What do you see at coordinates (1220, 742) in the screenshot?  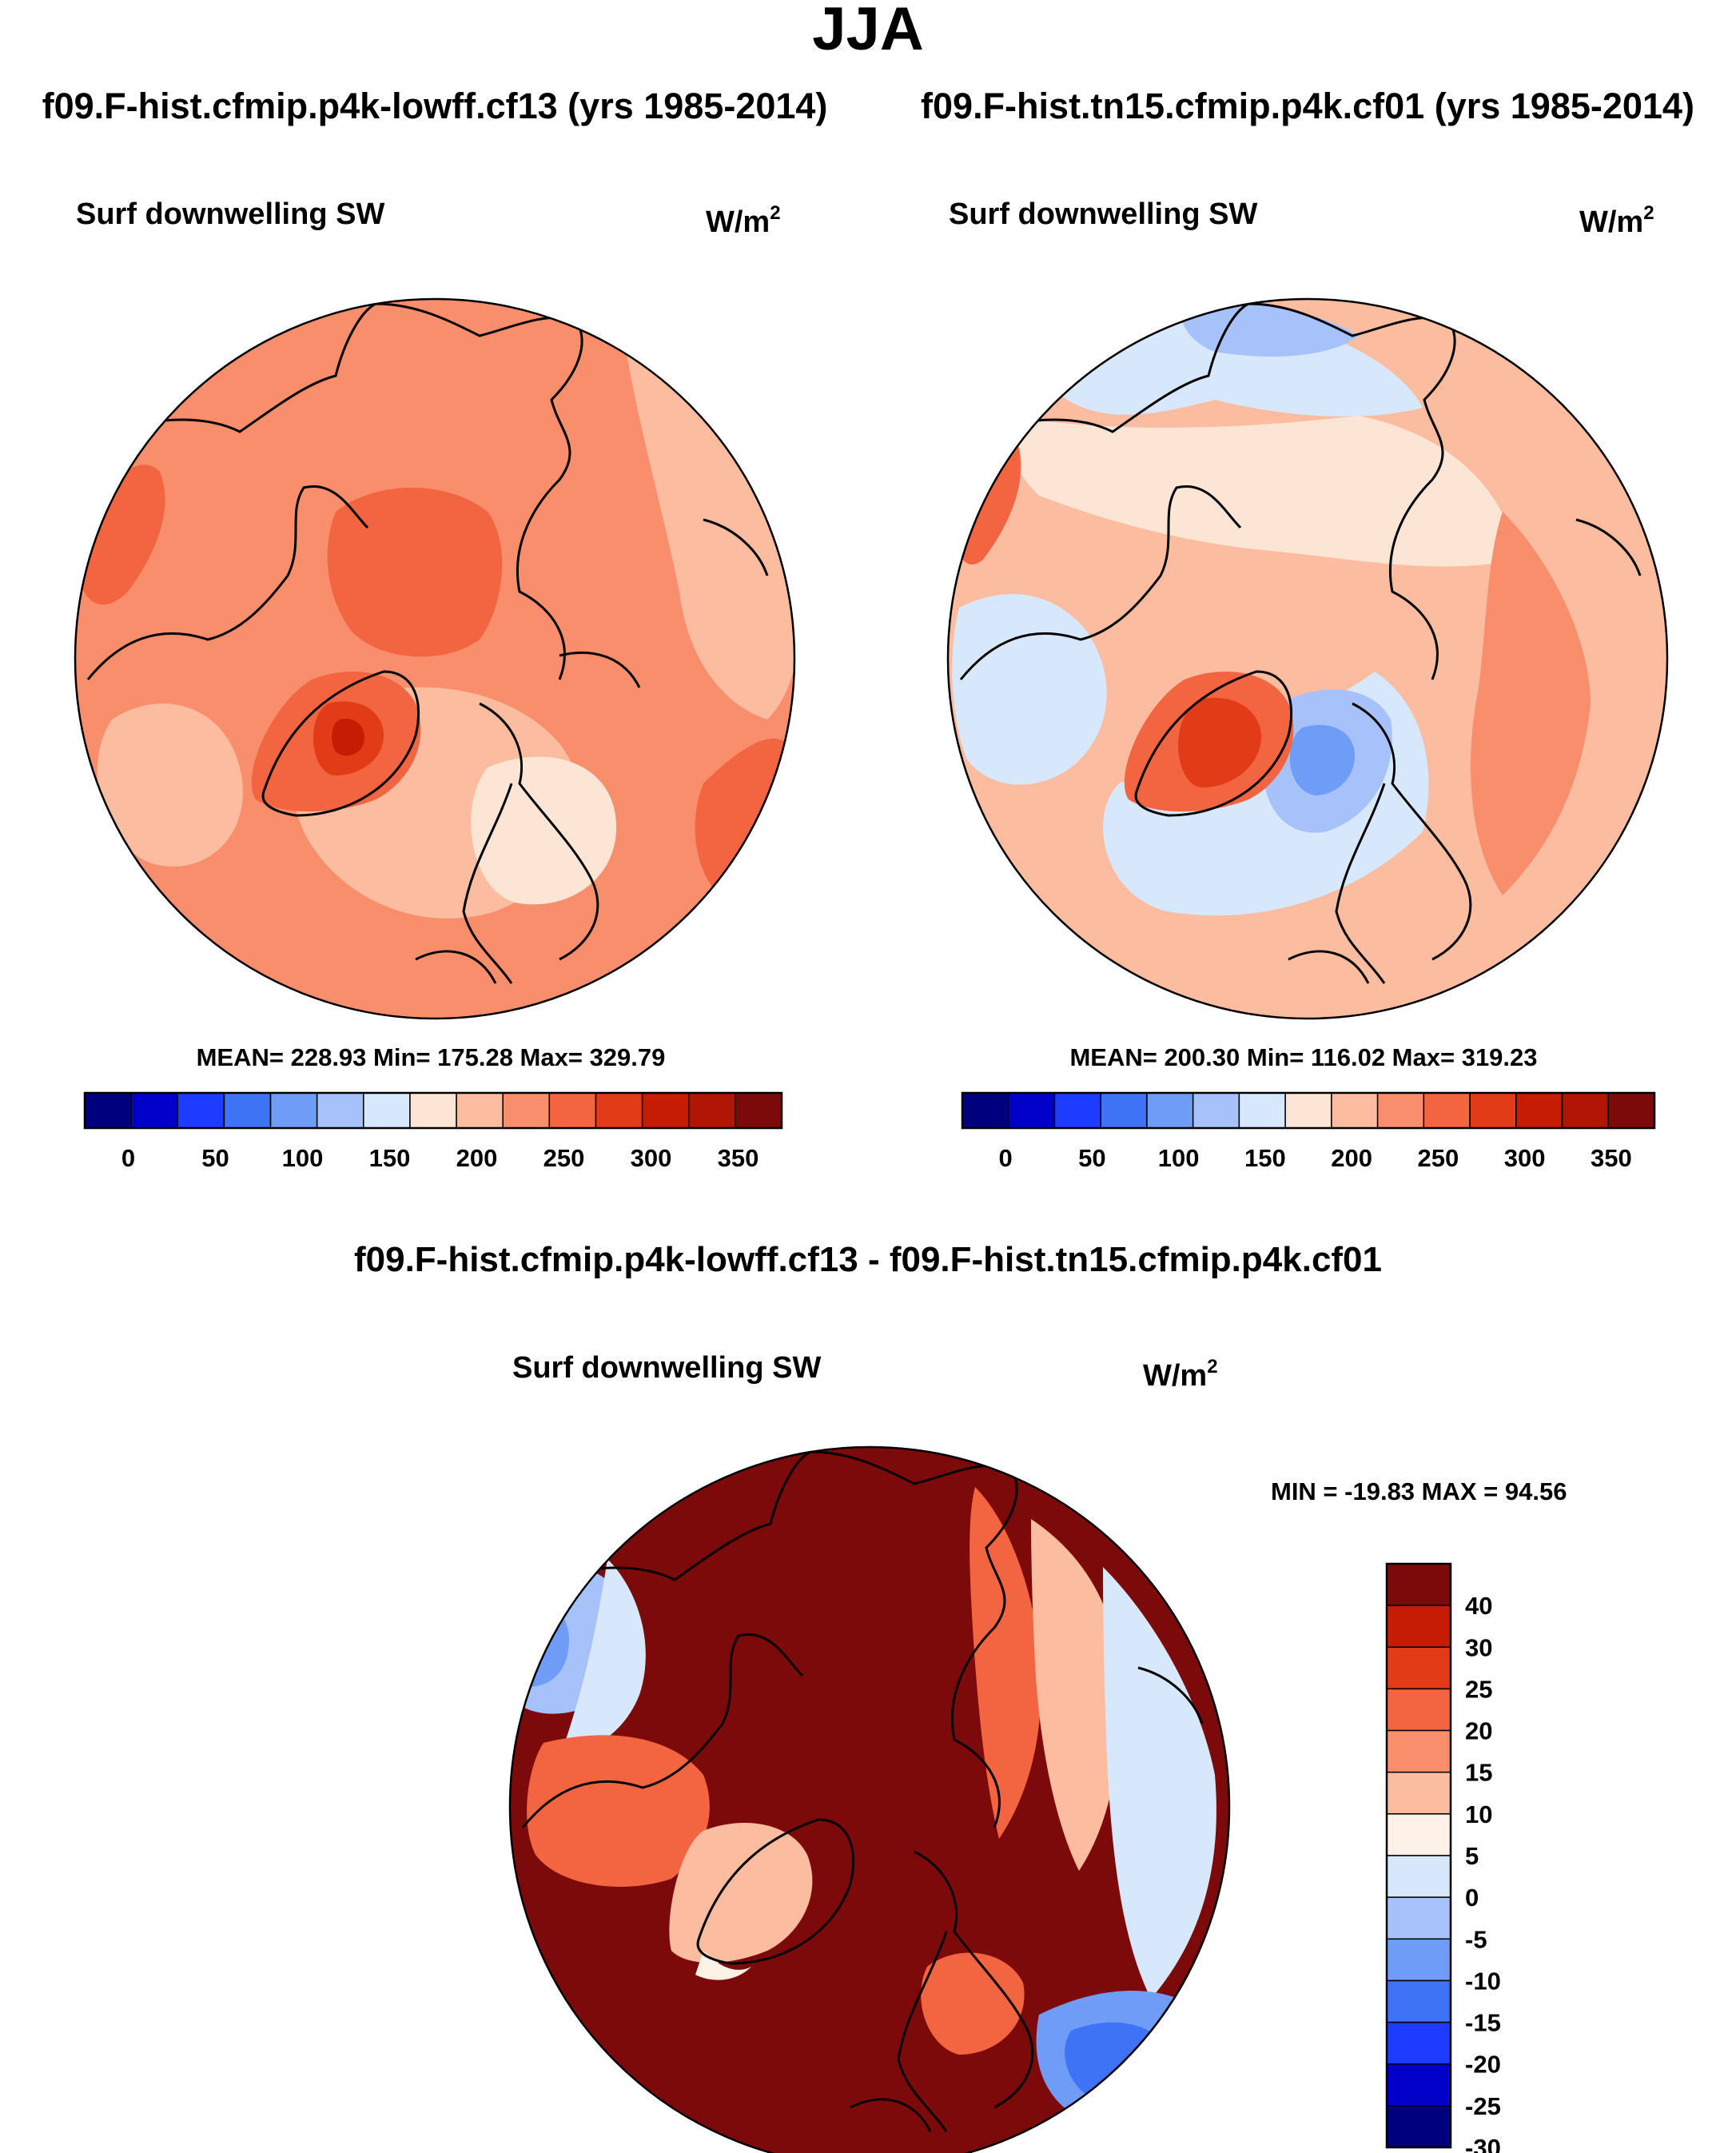 I see `right-map-region-greenland-core` at bounding box center [1220, 742].